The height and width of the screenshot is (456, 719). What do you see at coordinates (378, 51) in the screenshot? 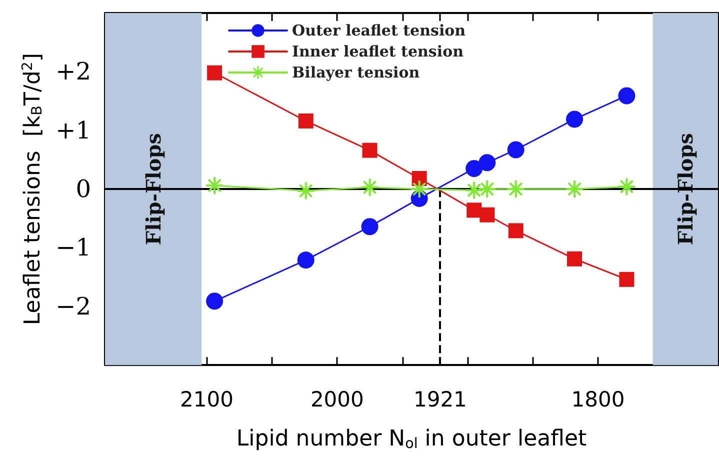
I see `legend-label: Inner leaflet tension` at bounding box center [378, 51].